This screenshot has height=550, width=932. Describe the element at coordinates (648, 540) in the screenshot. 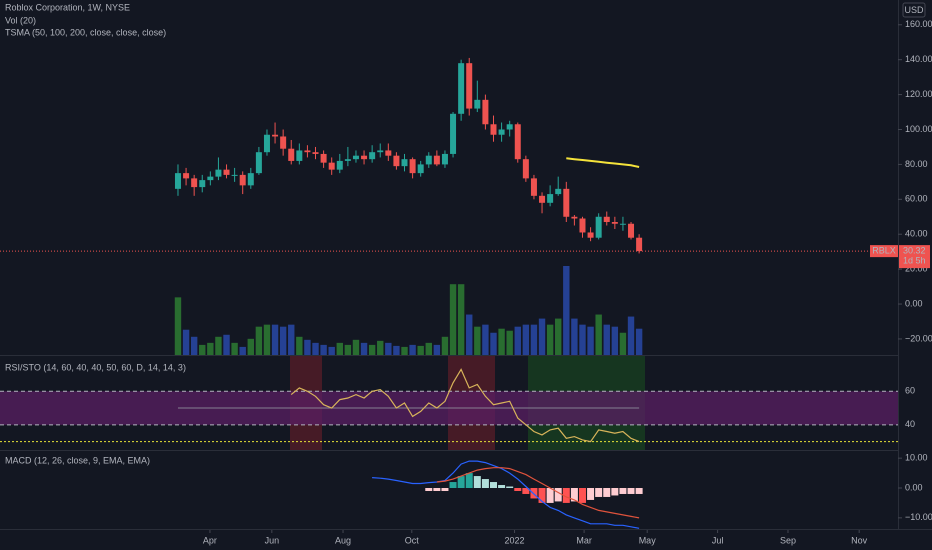

I see `x-tick-label: May` at that location.